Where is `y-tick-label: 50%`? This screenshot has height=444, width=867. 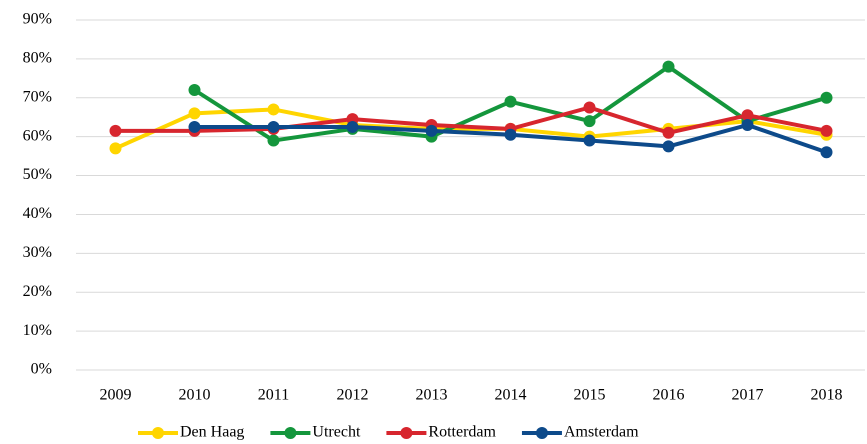 y-tick-label: 50% is located at coordinates (37, 174).